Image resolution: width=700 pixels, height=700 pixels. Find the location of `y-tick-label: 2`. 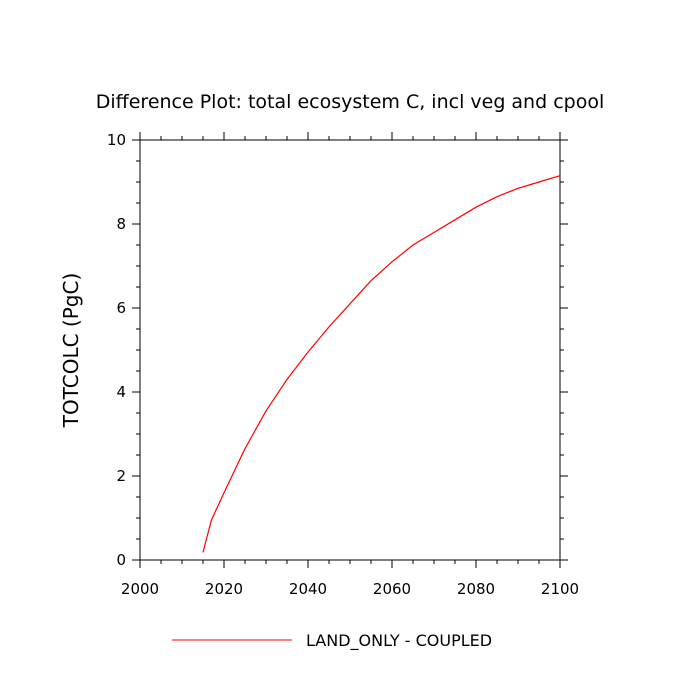

y-tick-label: 2 is located at coordinates (121, 476).